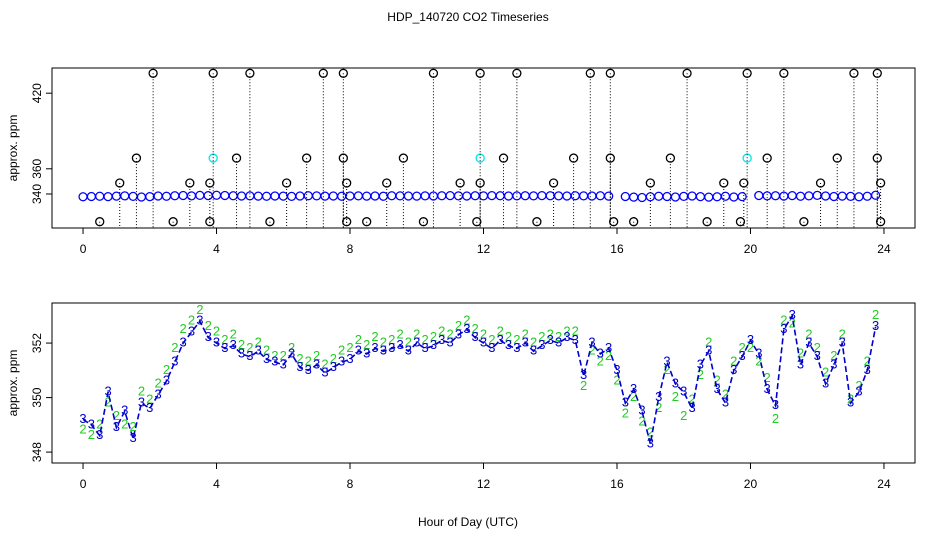 The height and width of the screenshot is (540, 936). I want to click on x-tick-label: 20, so click(751, 249).